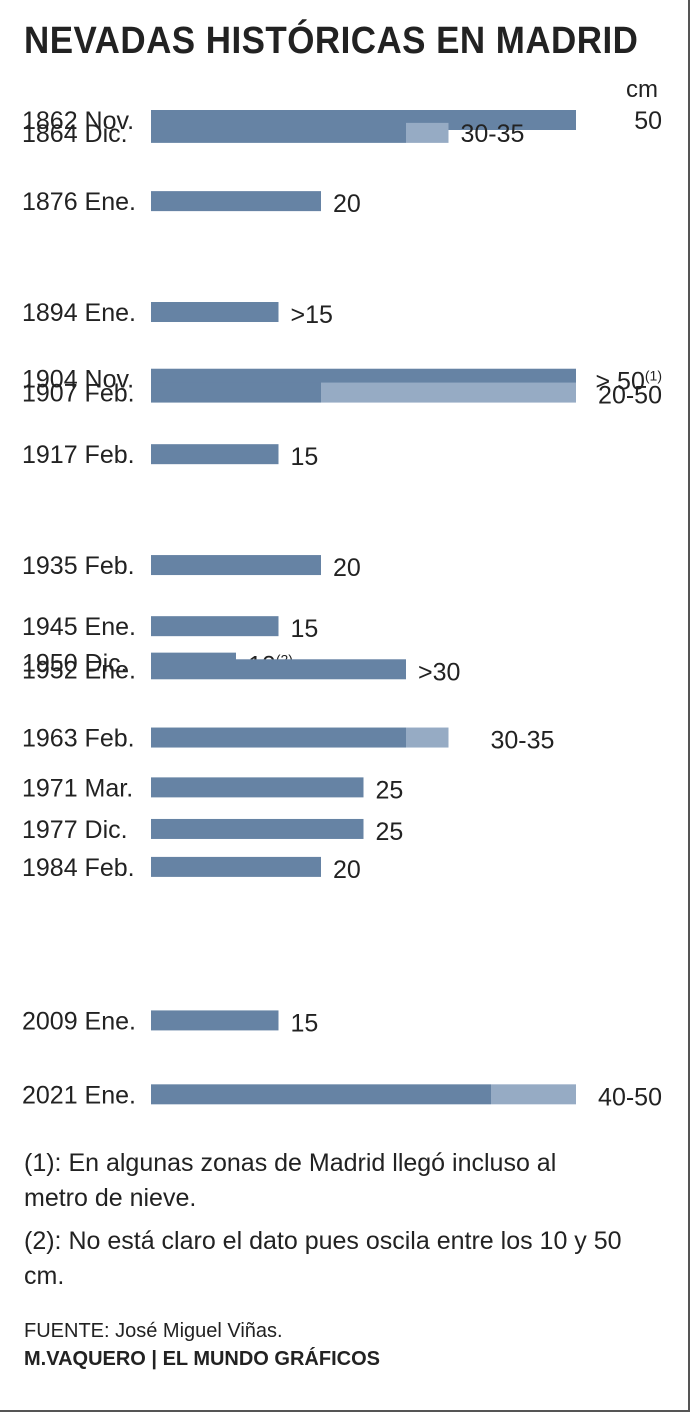 The image size is (690, 1412). What do you see at coordinates (215, 1020) in the screenshot?
I see `bar-2009-ene--min` at bounding box center [215, 1020].